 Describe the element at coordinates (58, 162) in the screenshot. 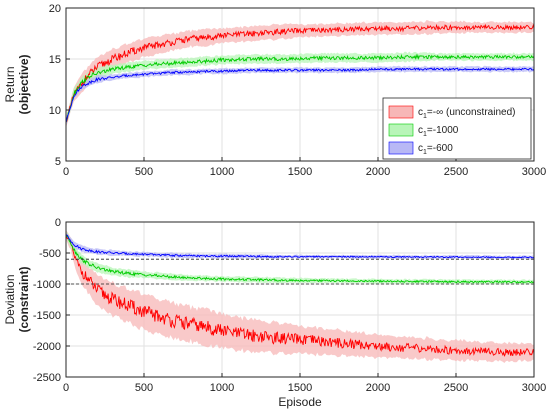

I see `y-tick-label: 5` at that location.